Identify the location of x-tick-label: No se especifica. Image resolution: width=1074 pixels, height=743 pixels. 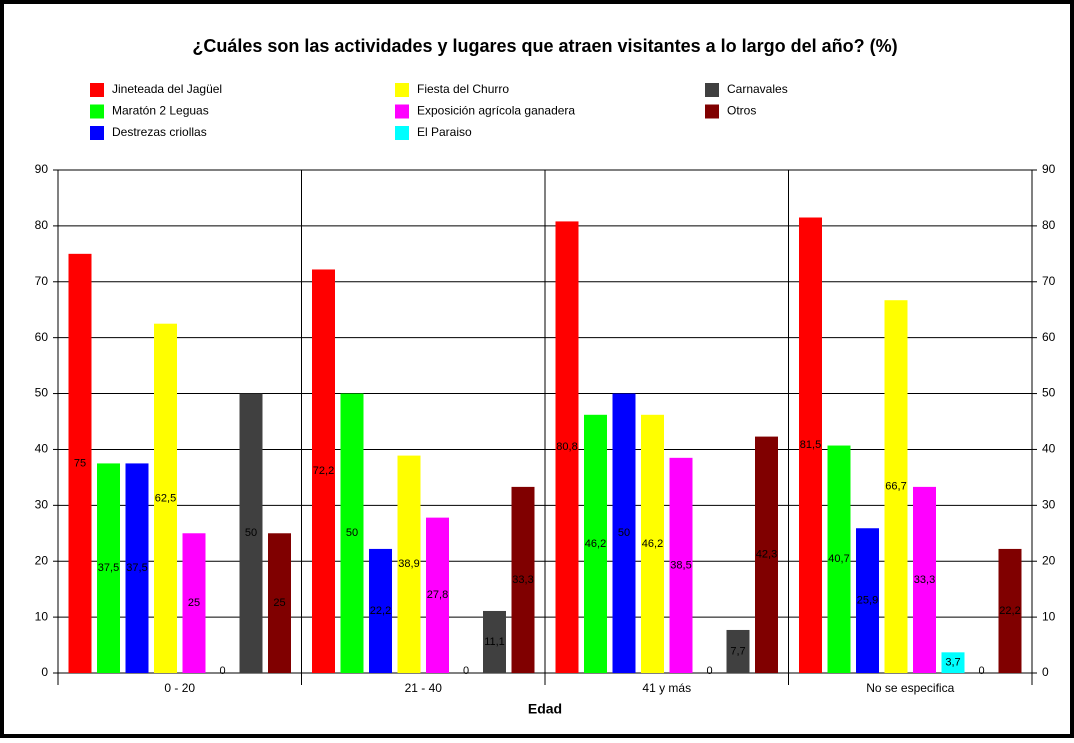
(910, 688).